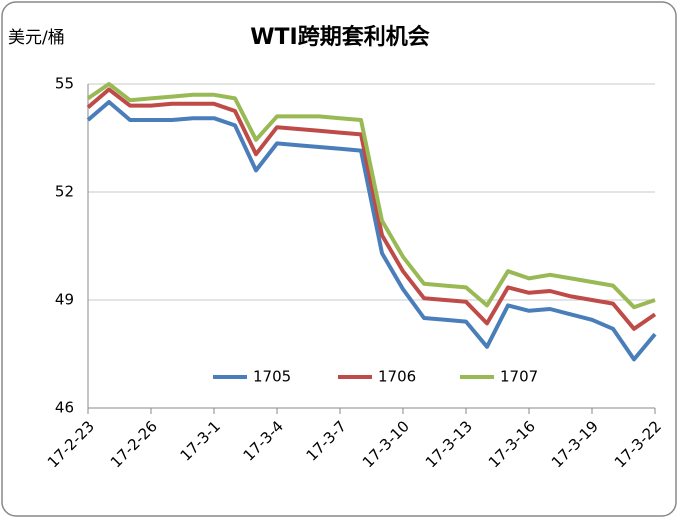 The height and width of the screenshot is (524, 680). What do you see at coordinates (36, 38) in the screenshot?
I see `y-axis-label: 美元/桶` at bounding box center [36, 38].